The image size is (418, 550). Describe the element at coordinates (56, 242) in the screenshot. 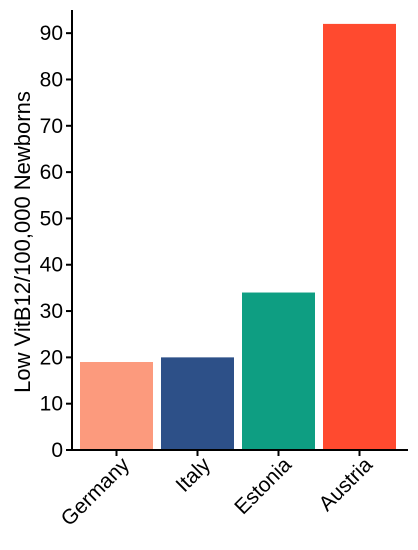

I see `y-axis-ticks: 0 10 20 30 40 50 60 70 80 90` at that location.